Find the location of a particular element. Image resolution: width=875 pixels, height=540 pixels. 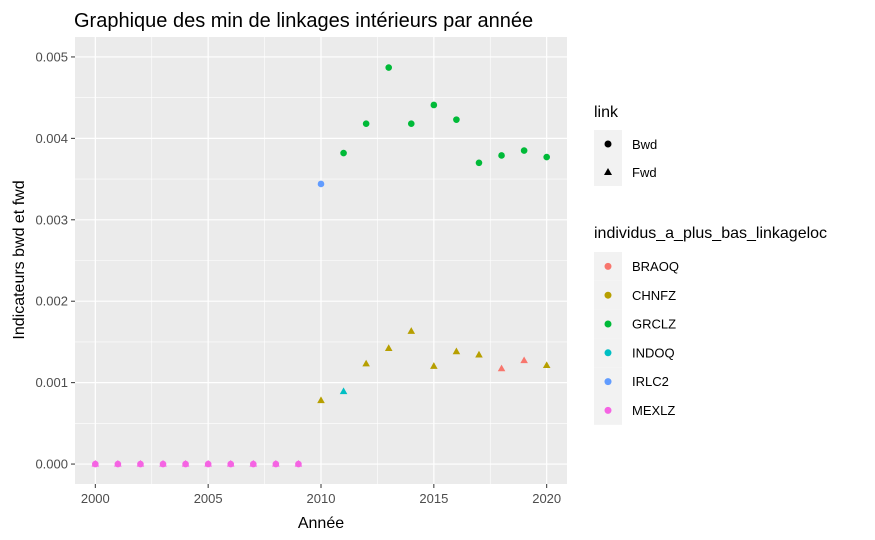

legend-label-chnfz: CHNFZ is located at coordinates (654, 295).